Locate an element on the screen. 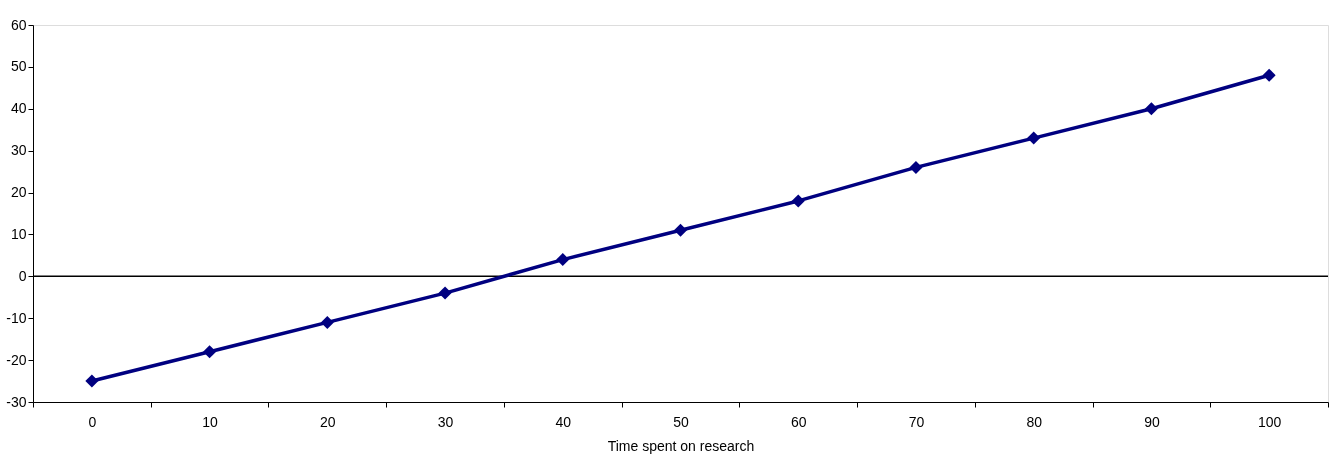 The height and width of the screenshot is (464, 1341). y-tick-label: 40 is located at coordinates (18, 108).